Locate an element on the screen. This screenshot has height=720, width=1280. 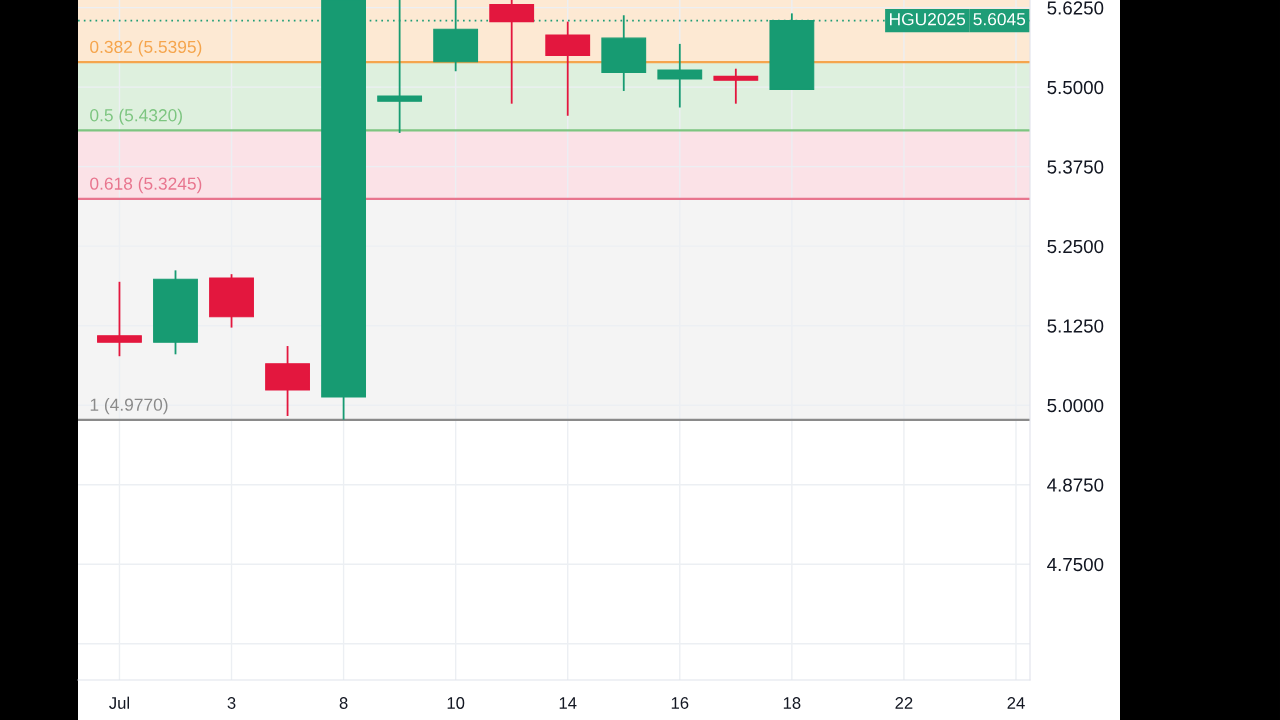
x-tick-label: 10 is located at coordinates (456, 703).